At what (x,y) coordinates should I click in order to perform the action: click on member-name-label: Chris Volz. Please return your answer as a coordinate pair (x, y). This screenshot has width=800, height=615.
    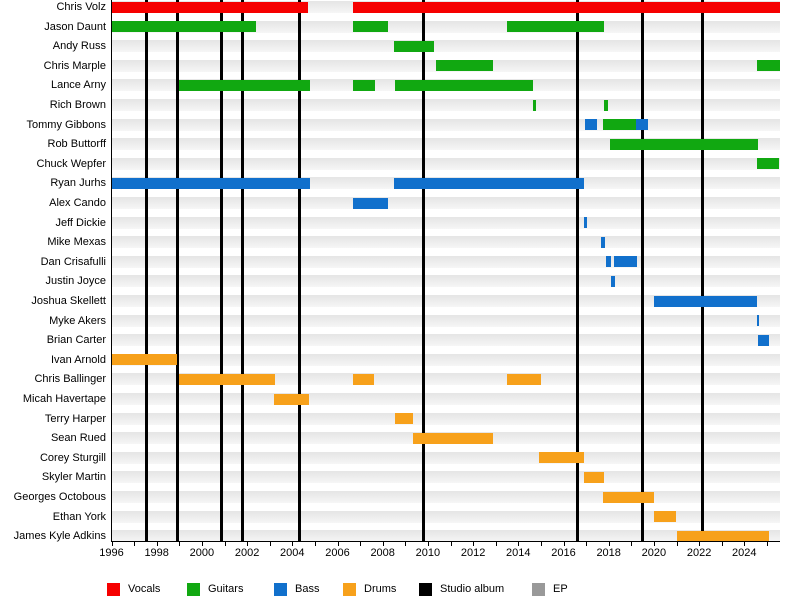
    Looking at the image, I should click on (81, 7).